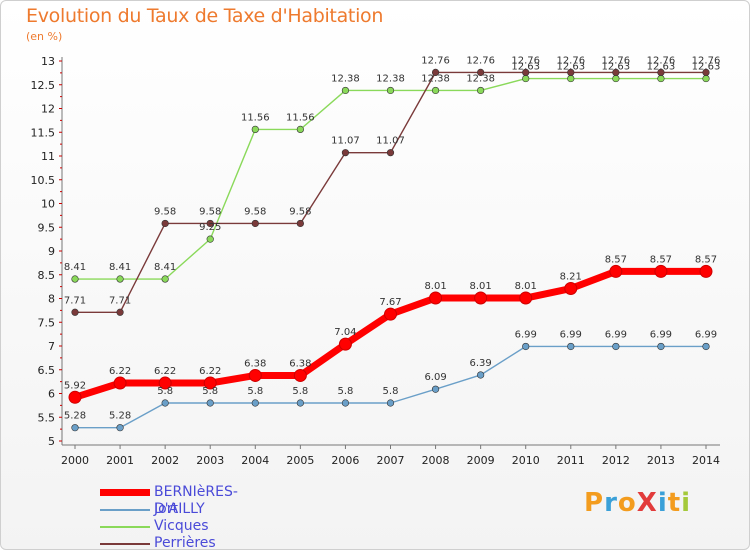 This screenshot has height=552, width=750. Describe the element at coordinates (480, 78) in the screenshot. I see `data-label-2: 12.38` at that location.